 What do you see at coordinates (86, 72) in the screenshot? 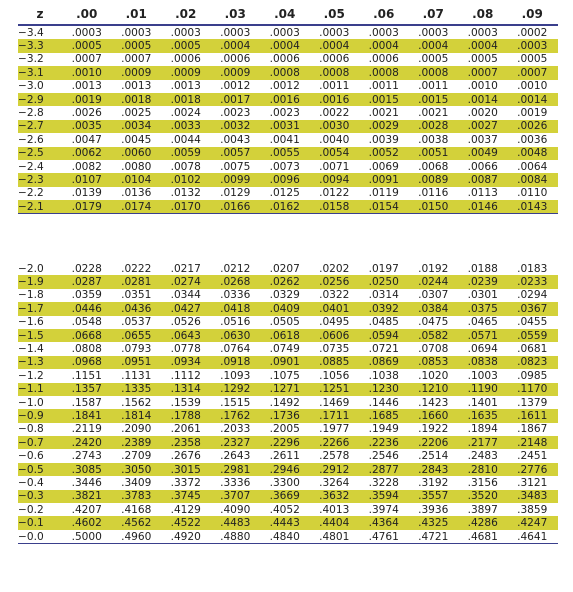
I see `probability-cell: .0010` at bounding box center [86, 72].